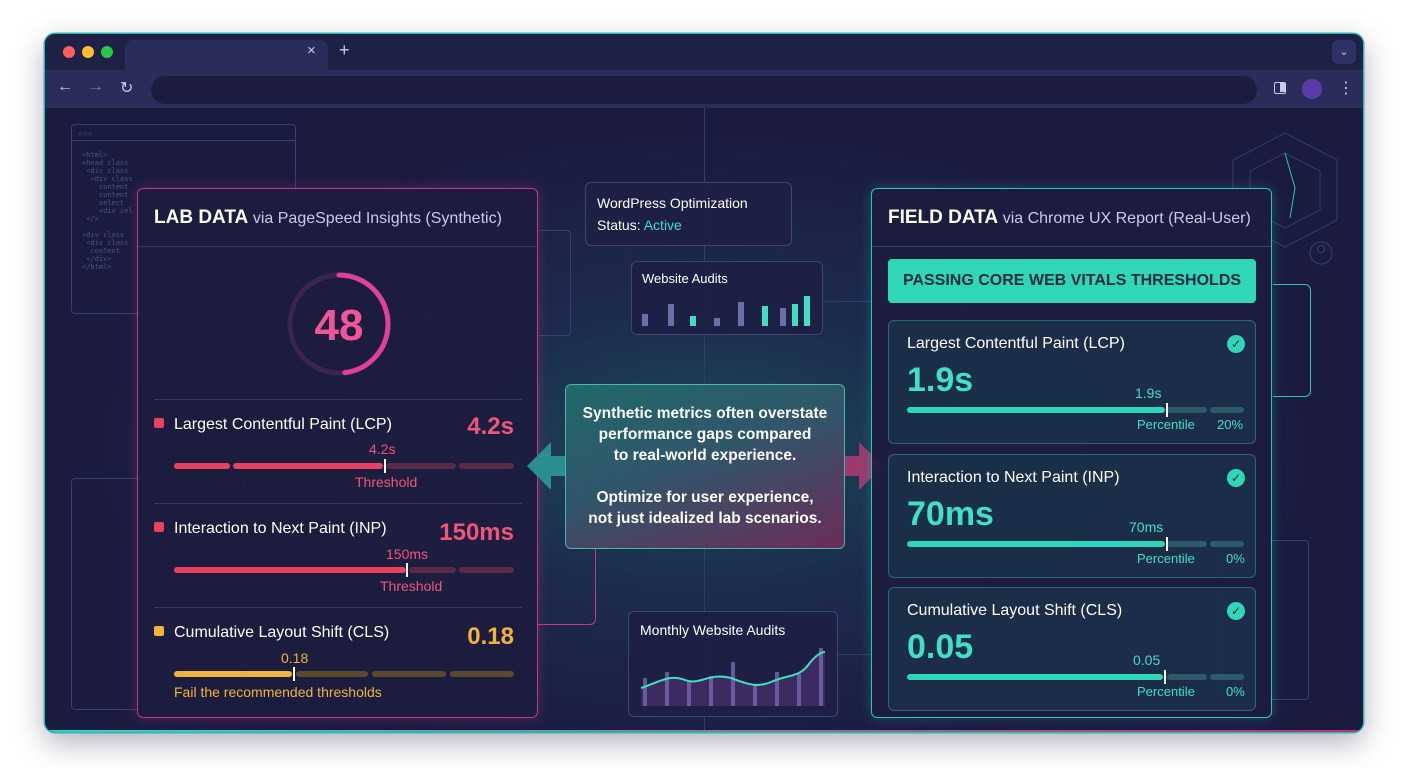 The height and width of the screenshot is (768, 1408). What do you see at coordinates (338, 503) in the screenshot?
I see `divider` at bounding box center [338, 503].